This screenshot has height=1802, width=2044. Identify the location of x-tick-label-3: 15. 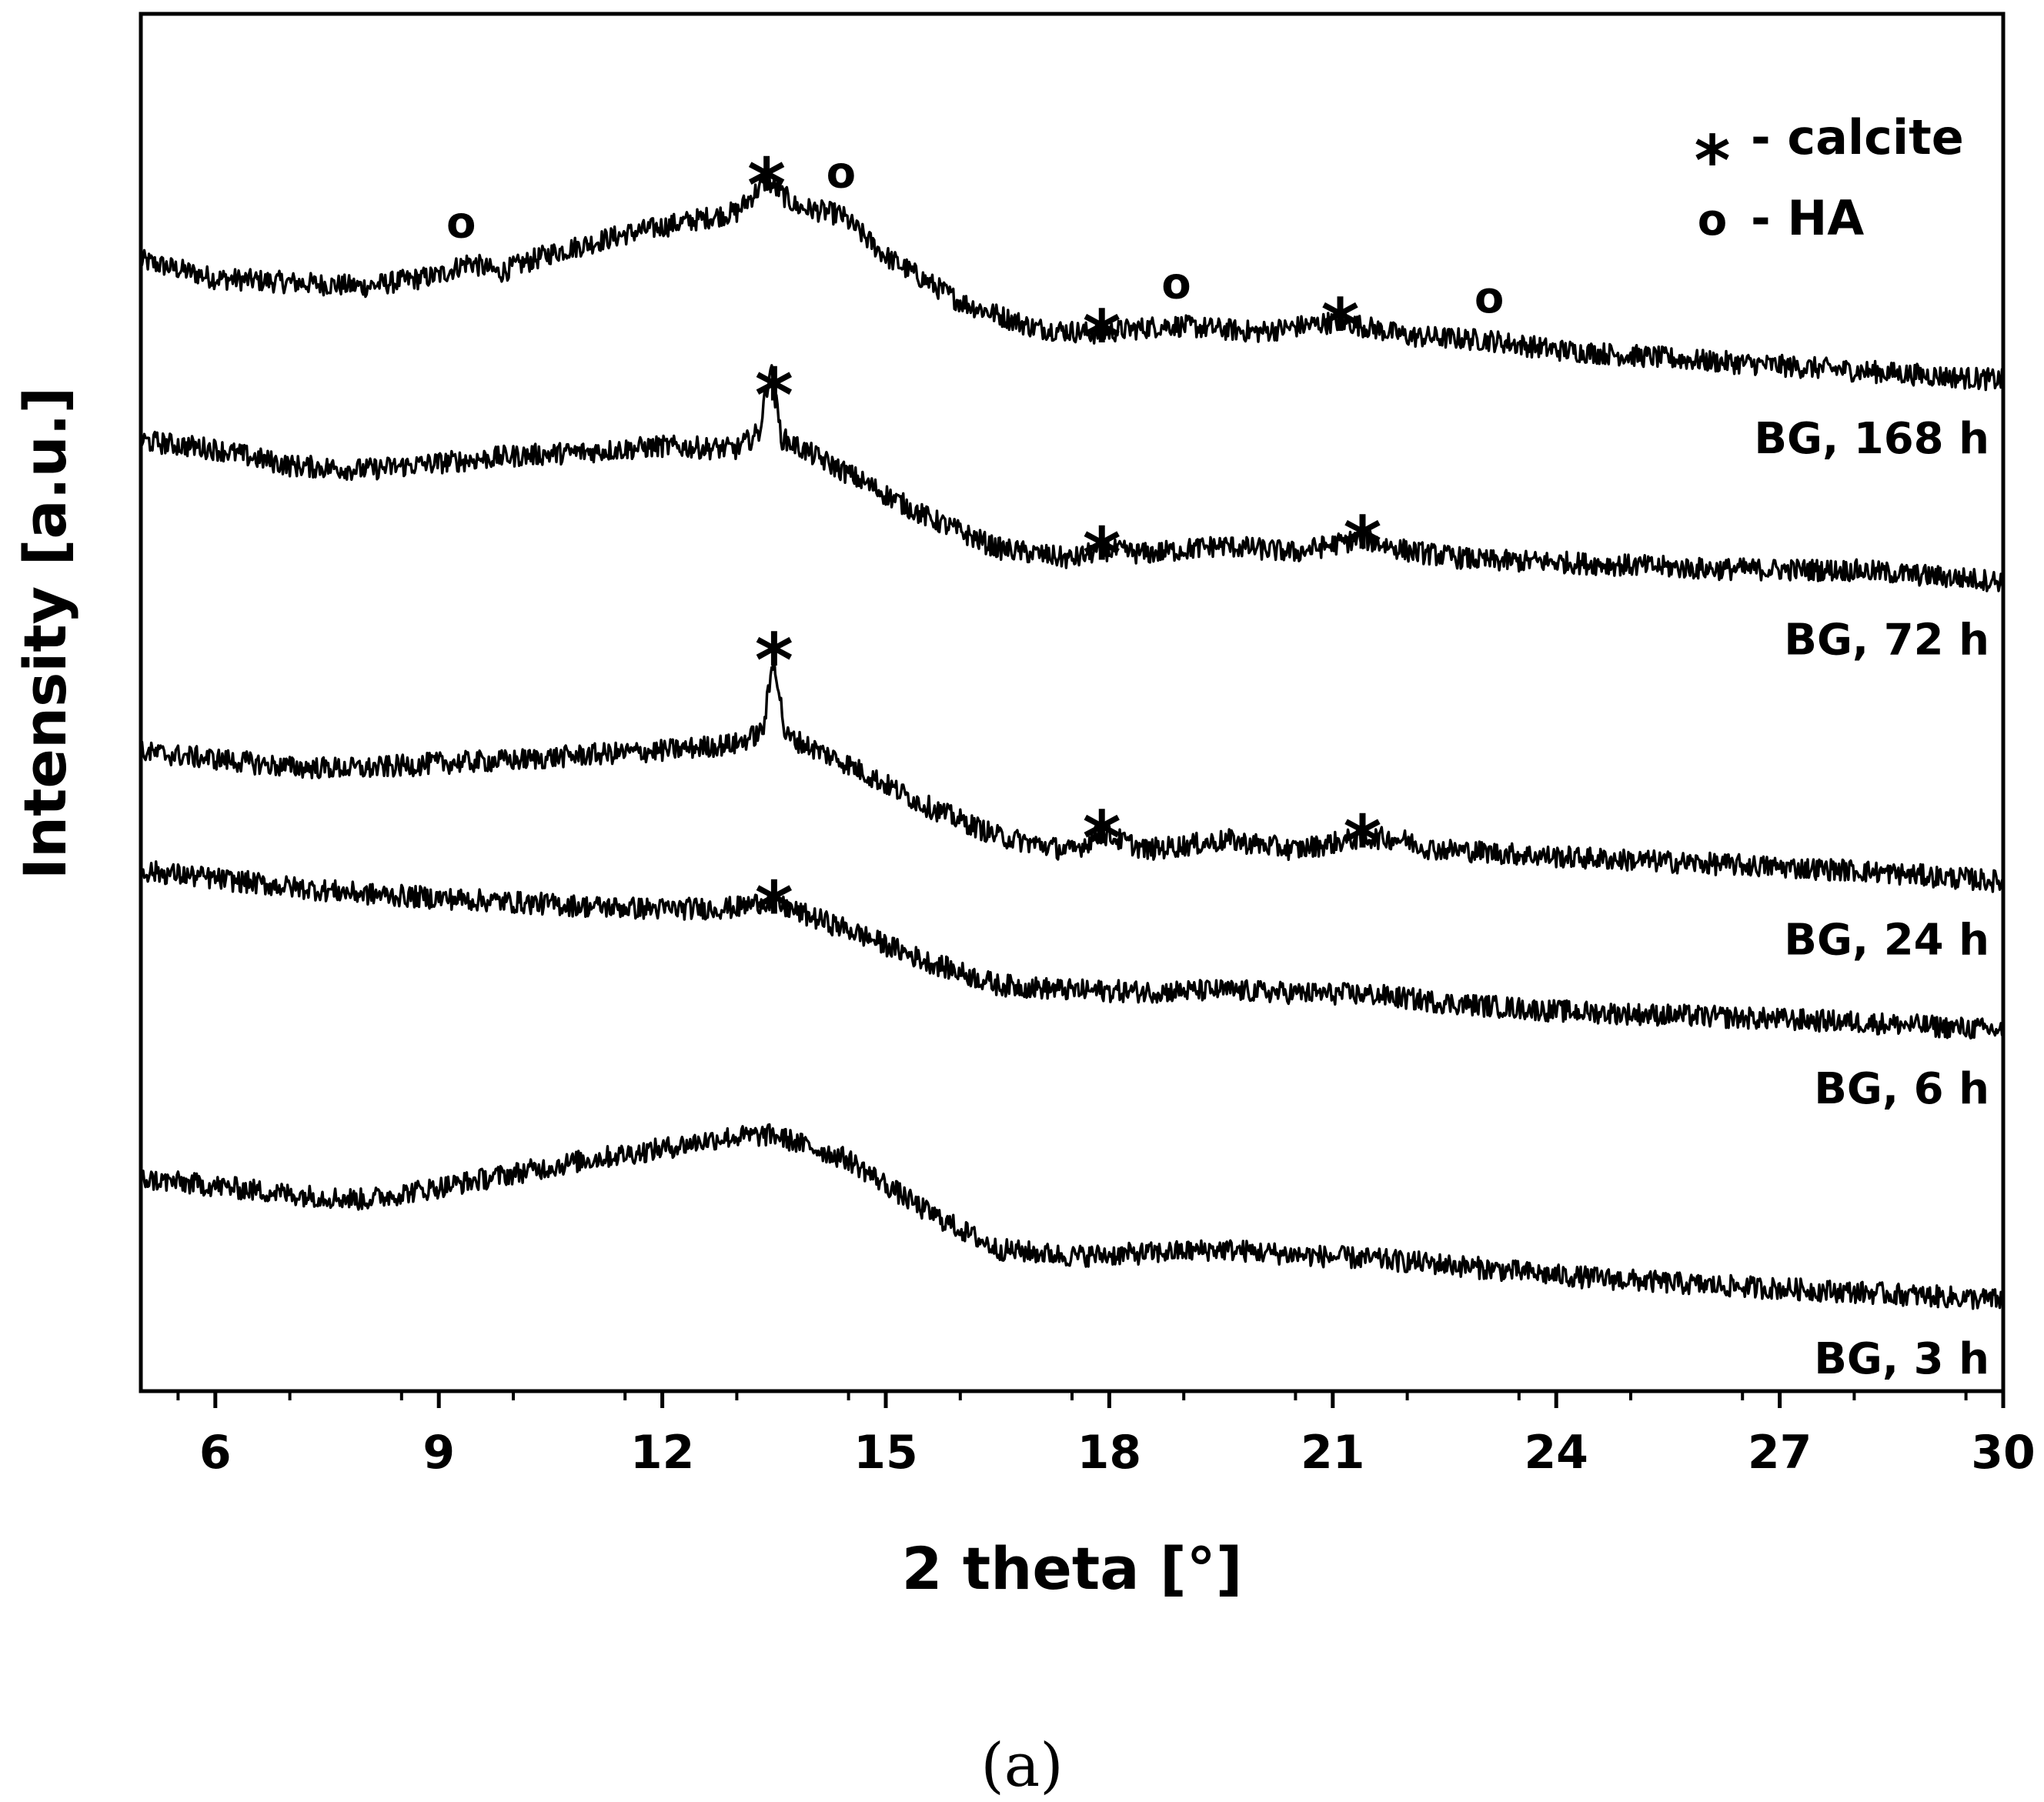
(885, 1453).